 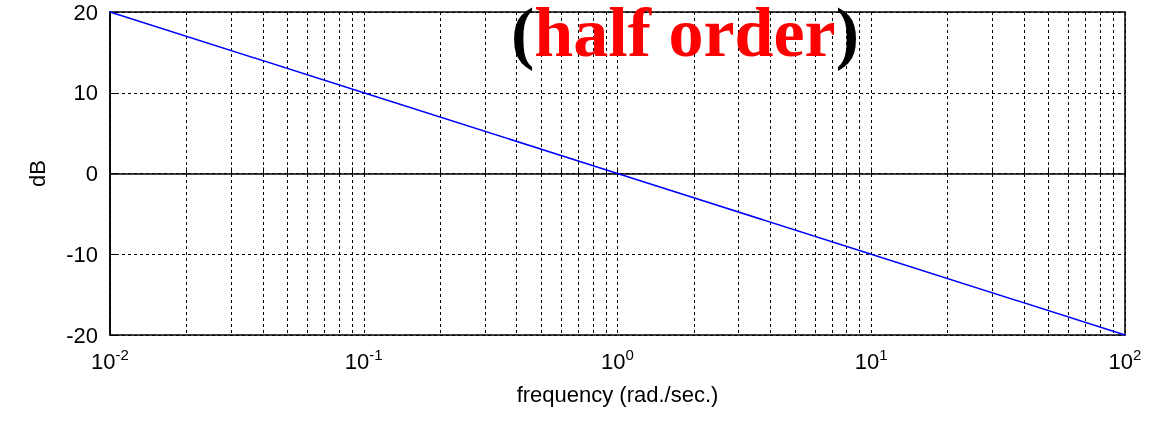 What do you see at coordinates (685, 35) in the screenshot?
I see `chart-title: (half order)` at bounding box center [685, 35].